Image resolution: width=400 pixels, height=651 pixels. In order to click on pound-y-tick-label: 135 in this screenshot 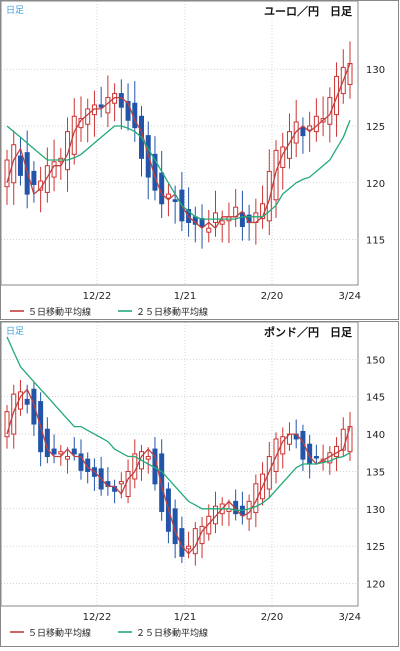, I will do `click(375, 472)`.